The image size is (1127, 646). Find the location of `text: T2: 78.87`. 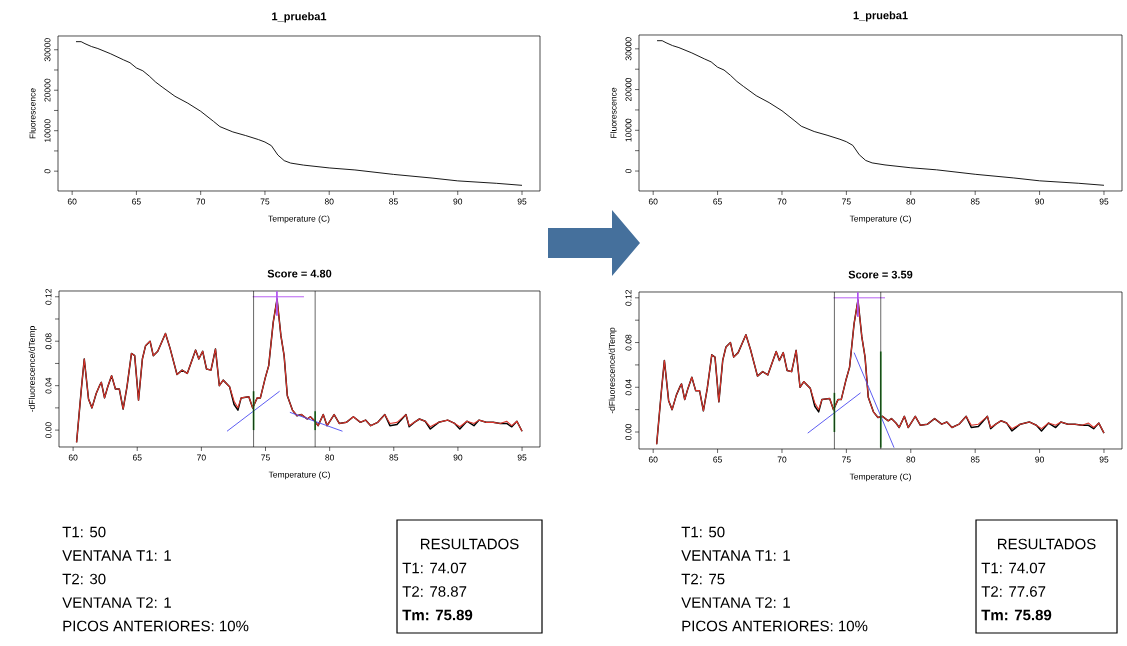

text: T2: 78.87 is located at coordinates (434, 591).